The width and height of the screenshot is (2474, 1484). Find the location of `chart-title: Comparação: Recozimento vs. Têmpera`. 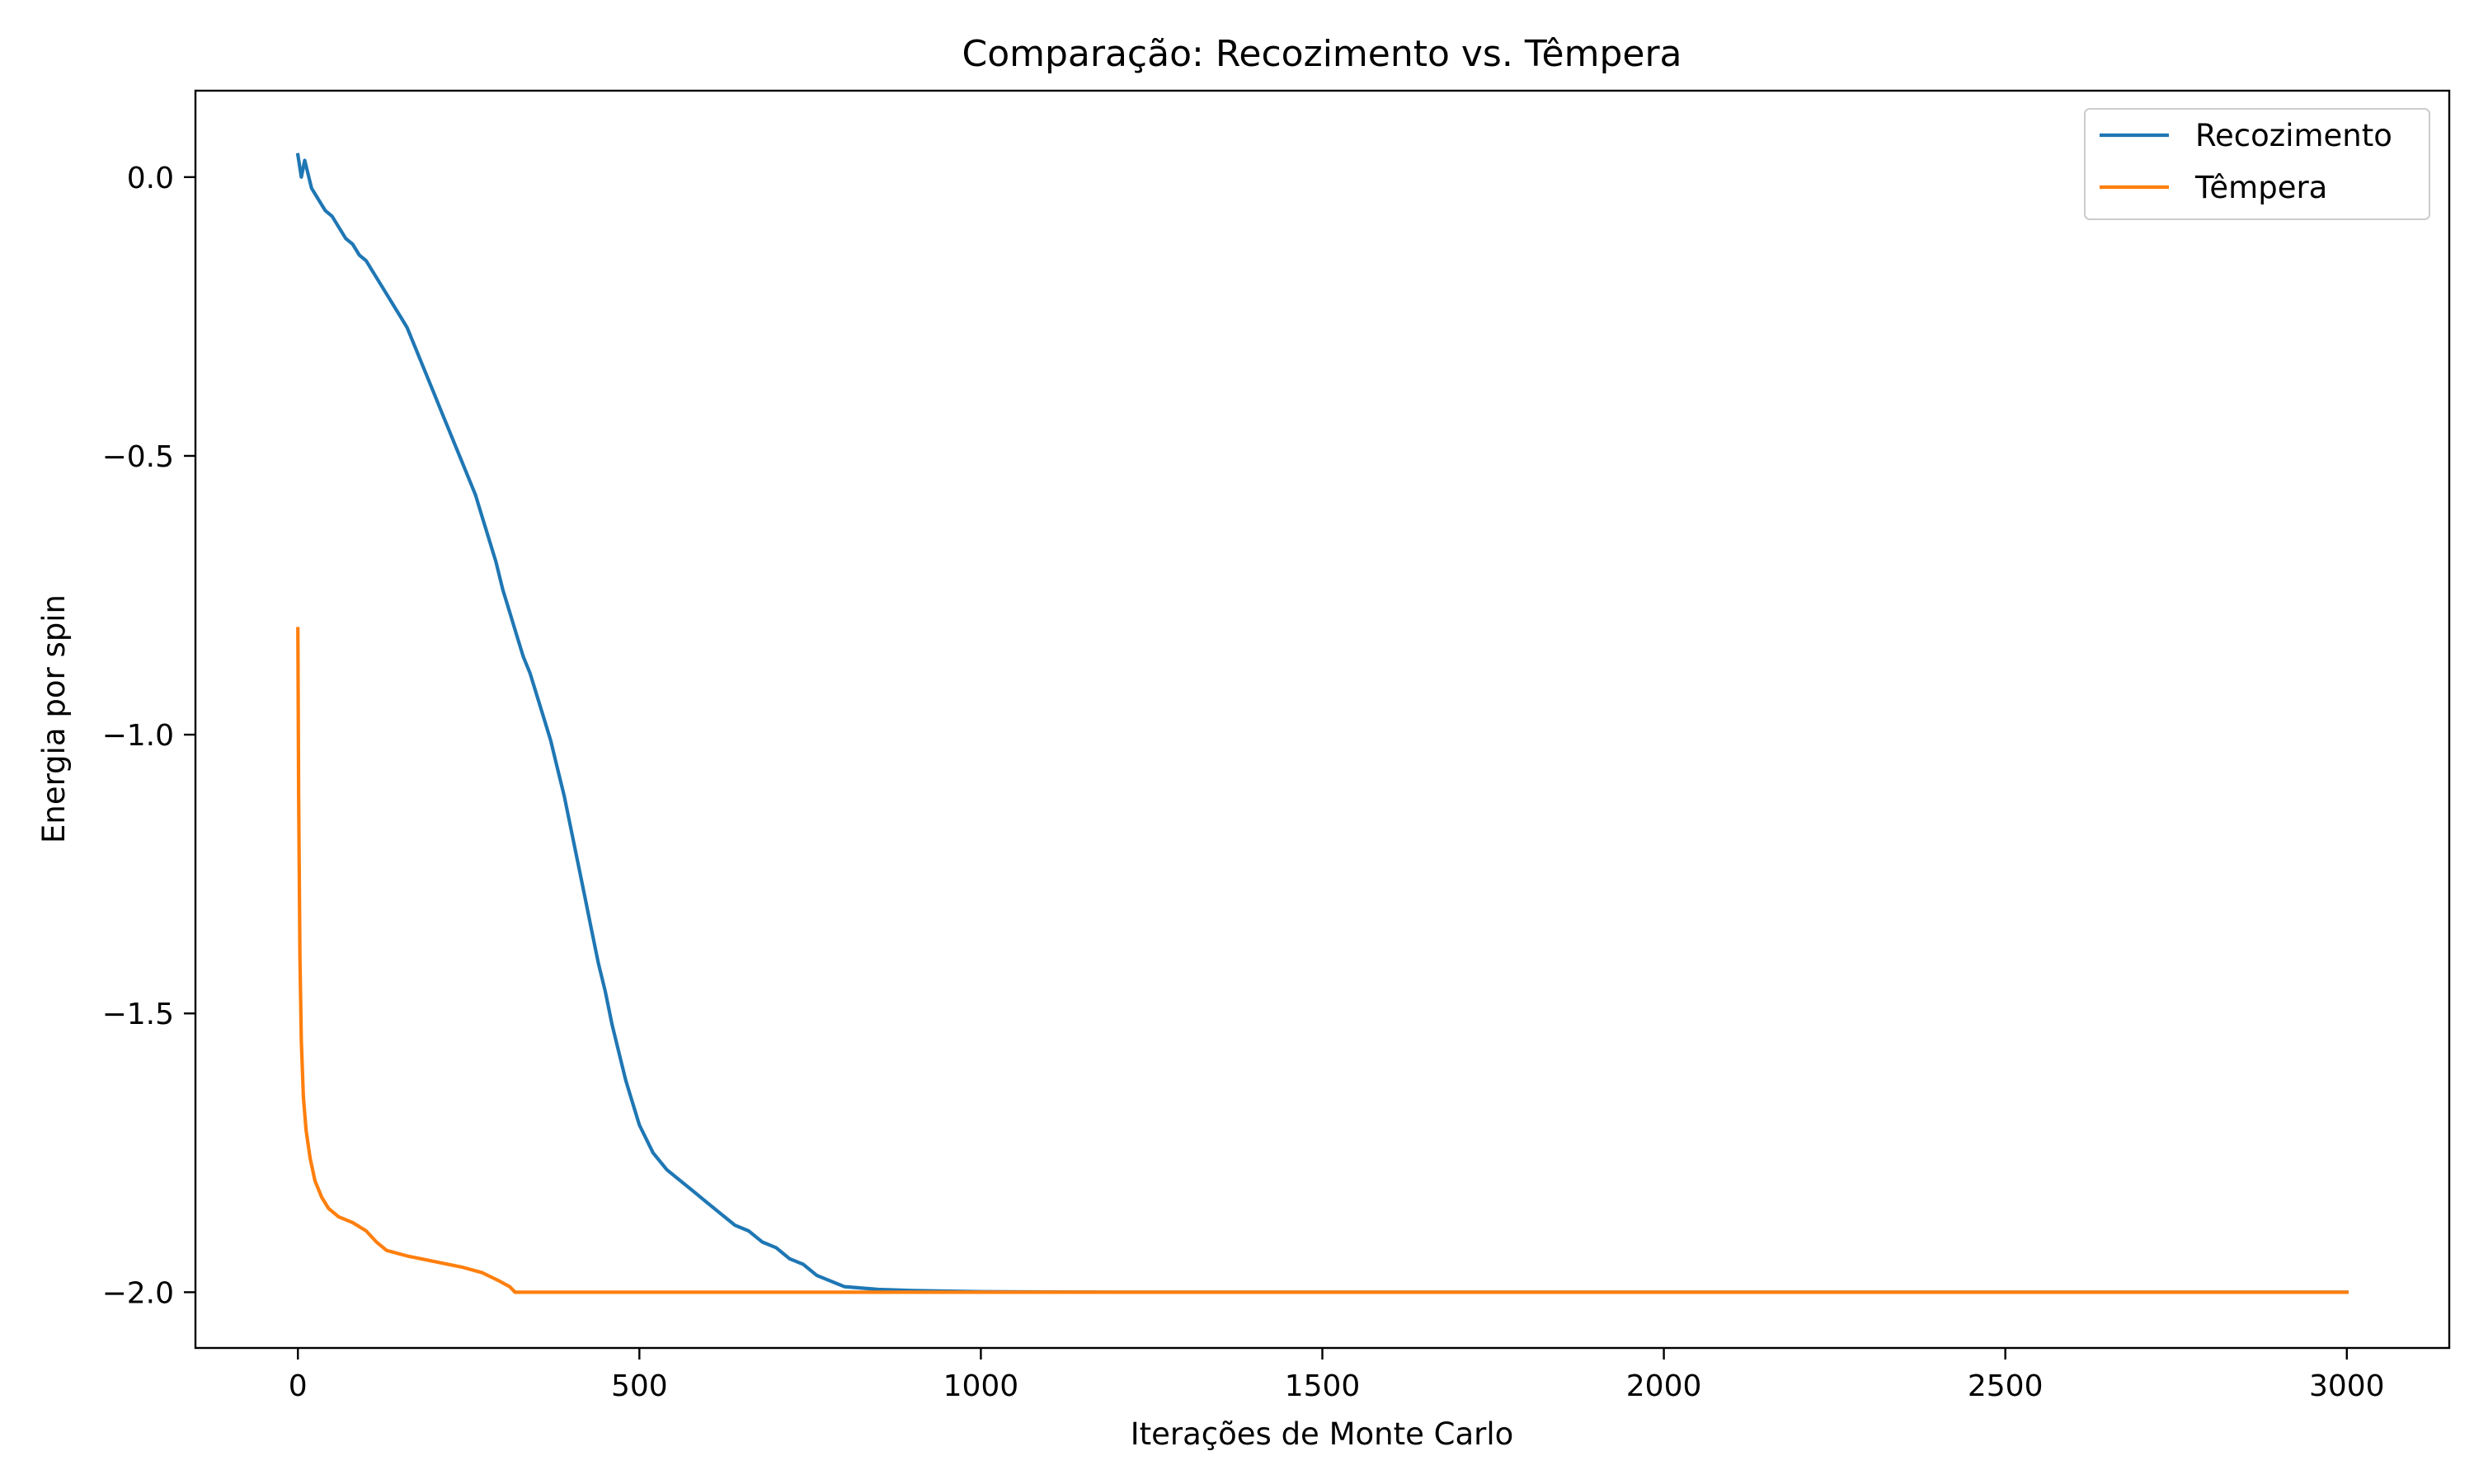

chart-title: Comparação: Recozimento vs. Têmpera is located at coordinates (1321, 54).